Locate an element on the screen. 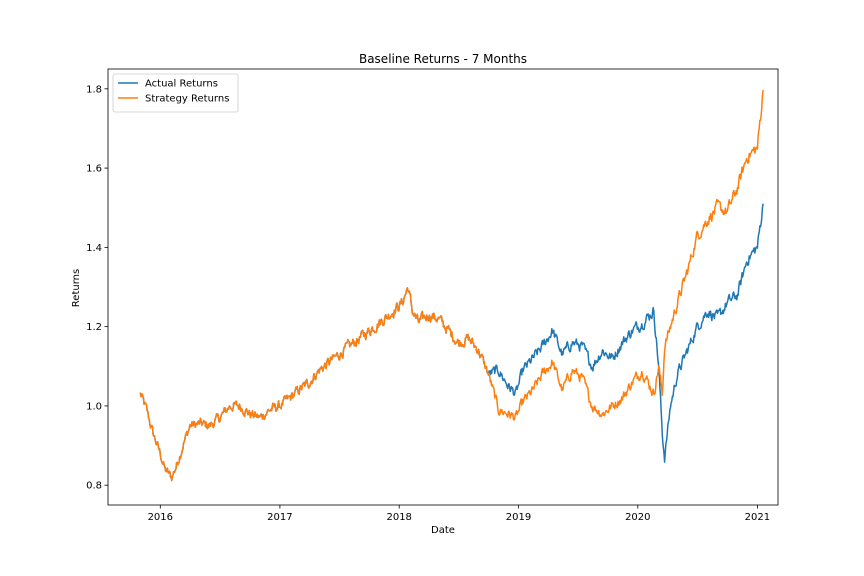 This screenshot has height=576, width=864. y-tick-label: 1.6 is located at coordinates (94, 169).